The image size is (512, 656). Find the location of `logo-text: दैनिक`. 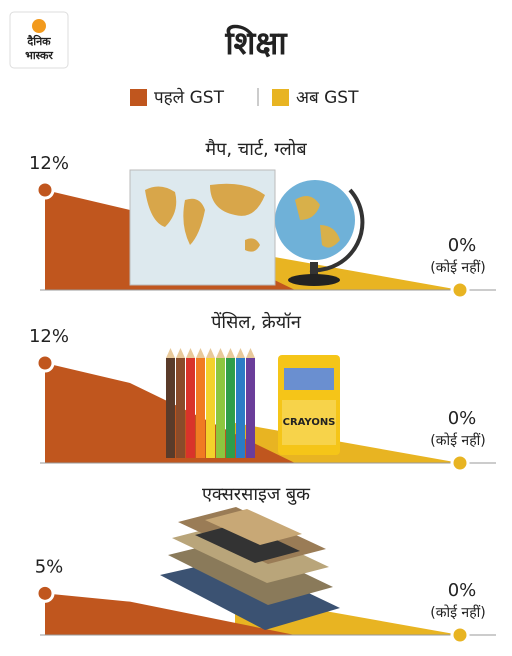

logo-text: दैनिक is located at coordinates (38, 41).